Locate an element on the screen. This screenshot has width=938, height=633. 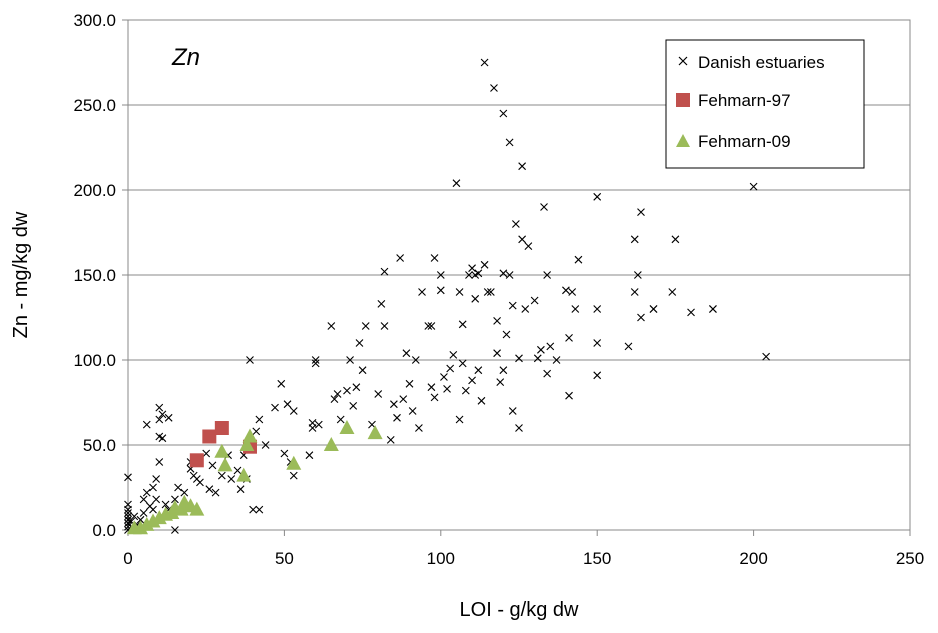
legend-item-fehmarn-97: Fehmarn-97 is located at coordinates (733, 100).